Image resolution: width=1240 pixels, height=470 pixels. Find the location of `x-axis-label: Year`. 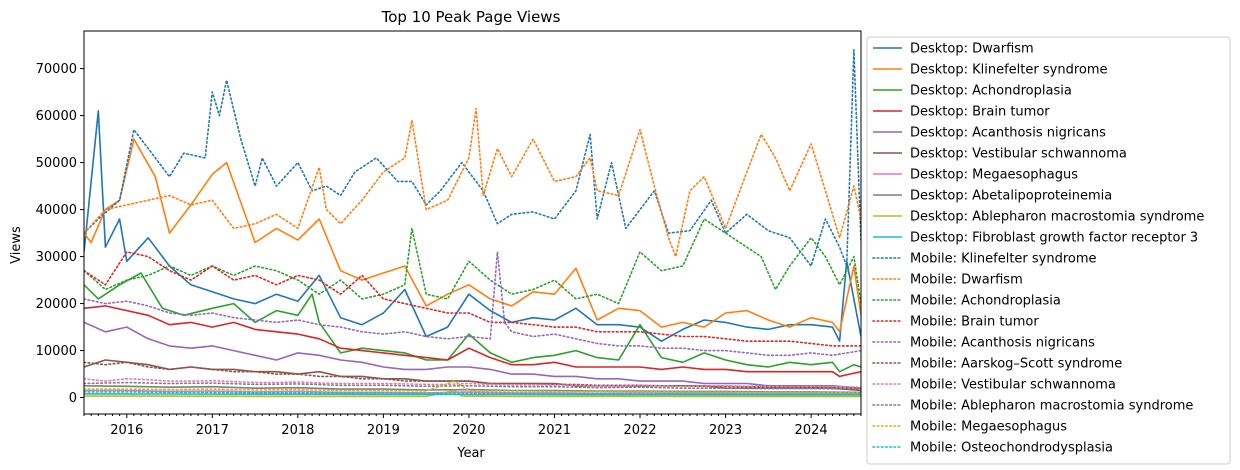

x-axis-label: Year is located at coordinates (470, 453).